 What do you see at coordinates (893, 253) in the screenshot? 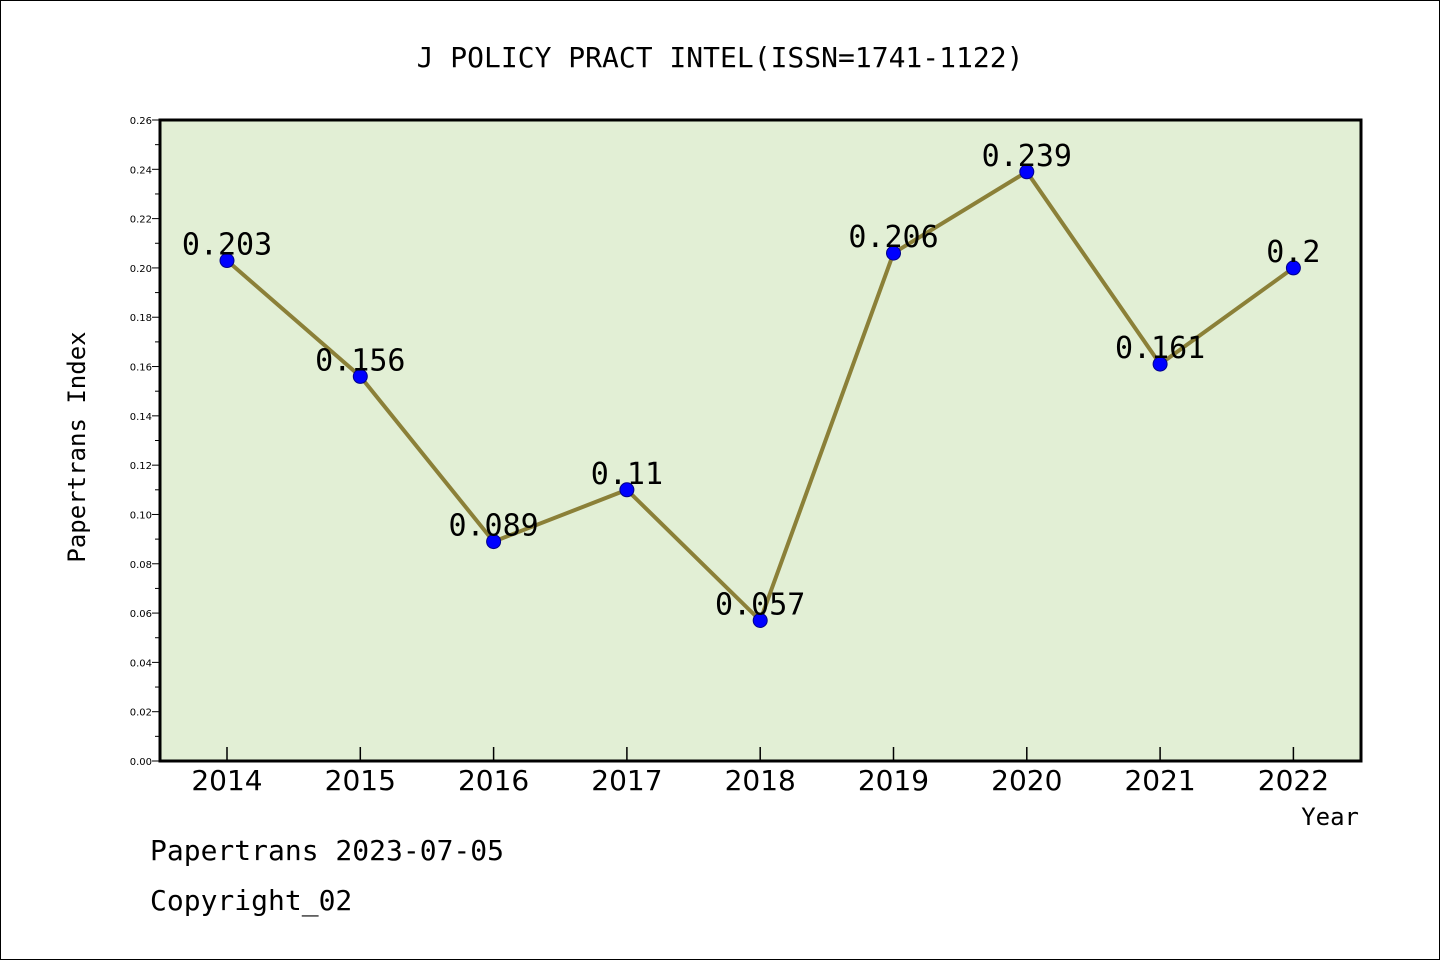
I see `data-point-2019` at bounding box center [893, 253].